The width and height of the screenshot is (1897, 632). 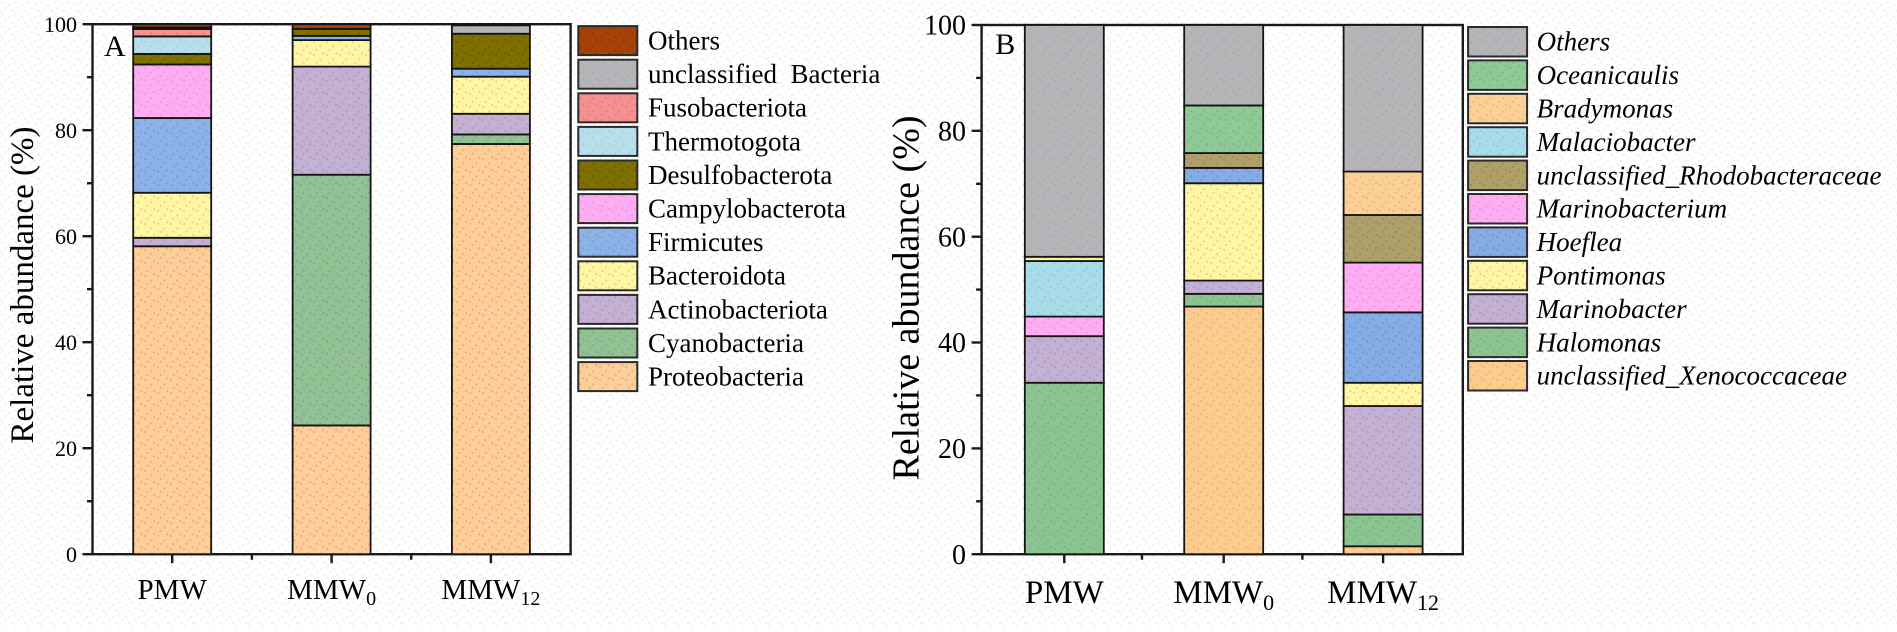 What do you see at coordinates (764, 74) in the screenshot?
I see `svg-text: unclassified Bacteria` at bounding box center [764, 74].